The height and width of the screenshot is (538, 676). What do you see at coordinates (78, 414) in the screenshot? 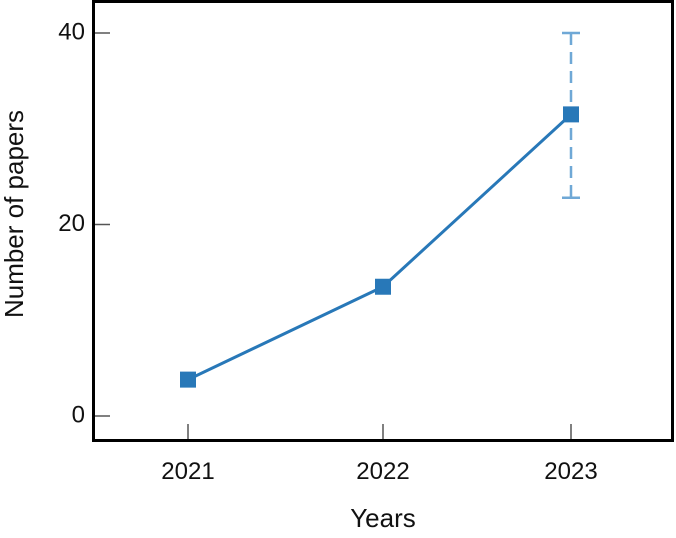
I see `y-tick-label: 0` at bounding box center [78, 414].